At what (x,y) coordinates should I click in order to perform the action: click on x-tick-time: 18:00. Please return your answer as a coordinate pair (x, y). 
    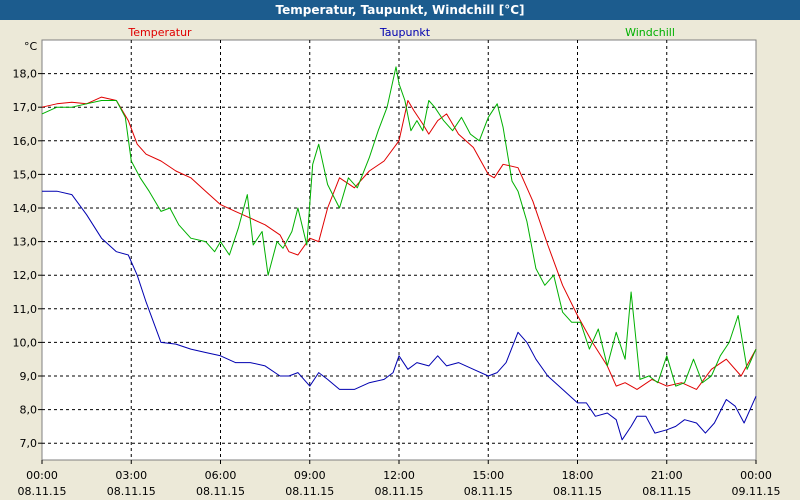
    Looking at the image, I should click on (578, 475).